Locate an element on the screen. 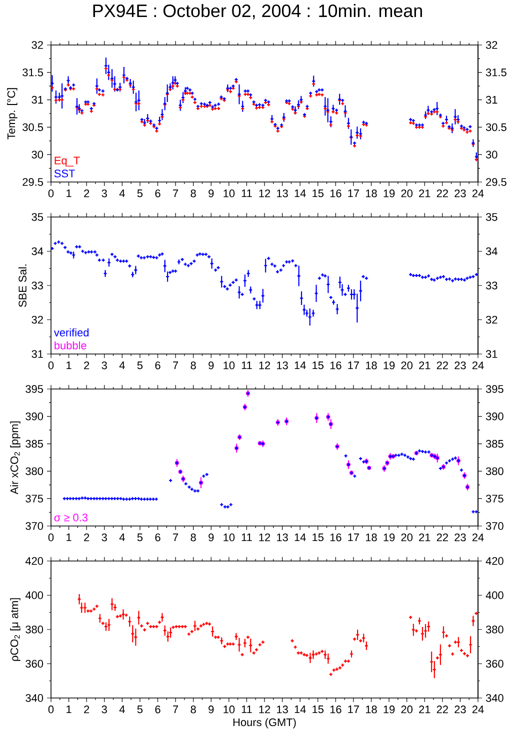 This screenshot has width=515, height=739. y-tick-label: 390 is located at coordinates (35, 416).